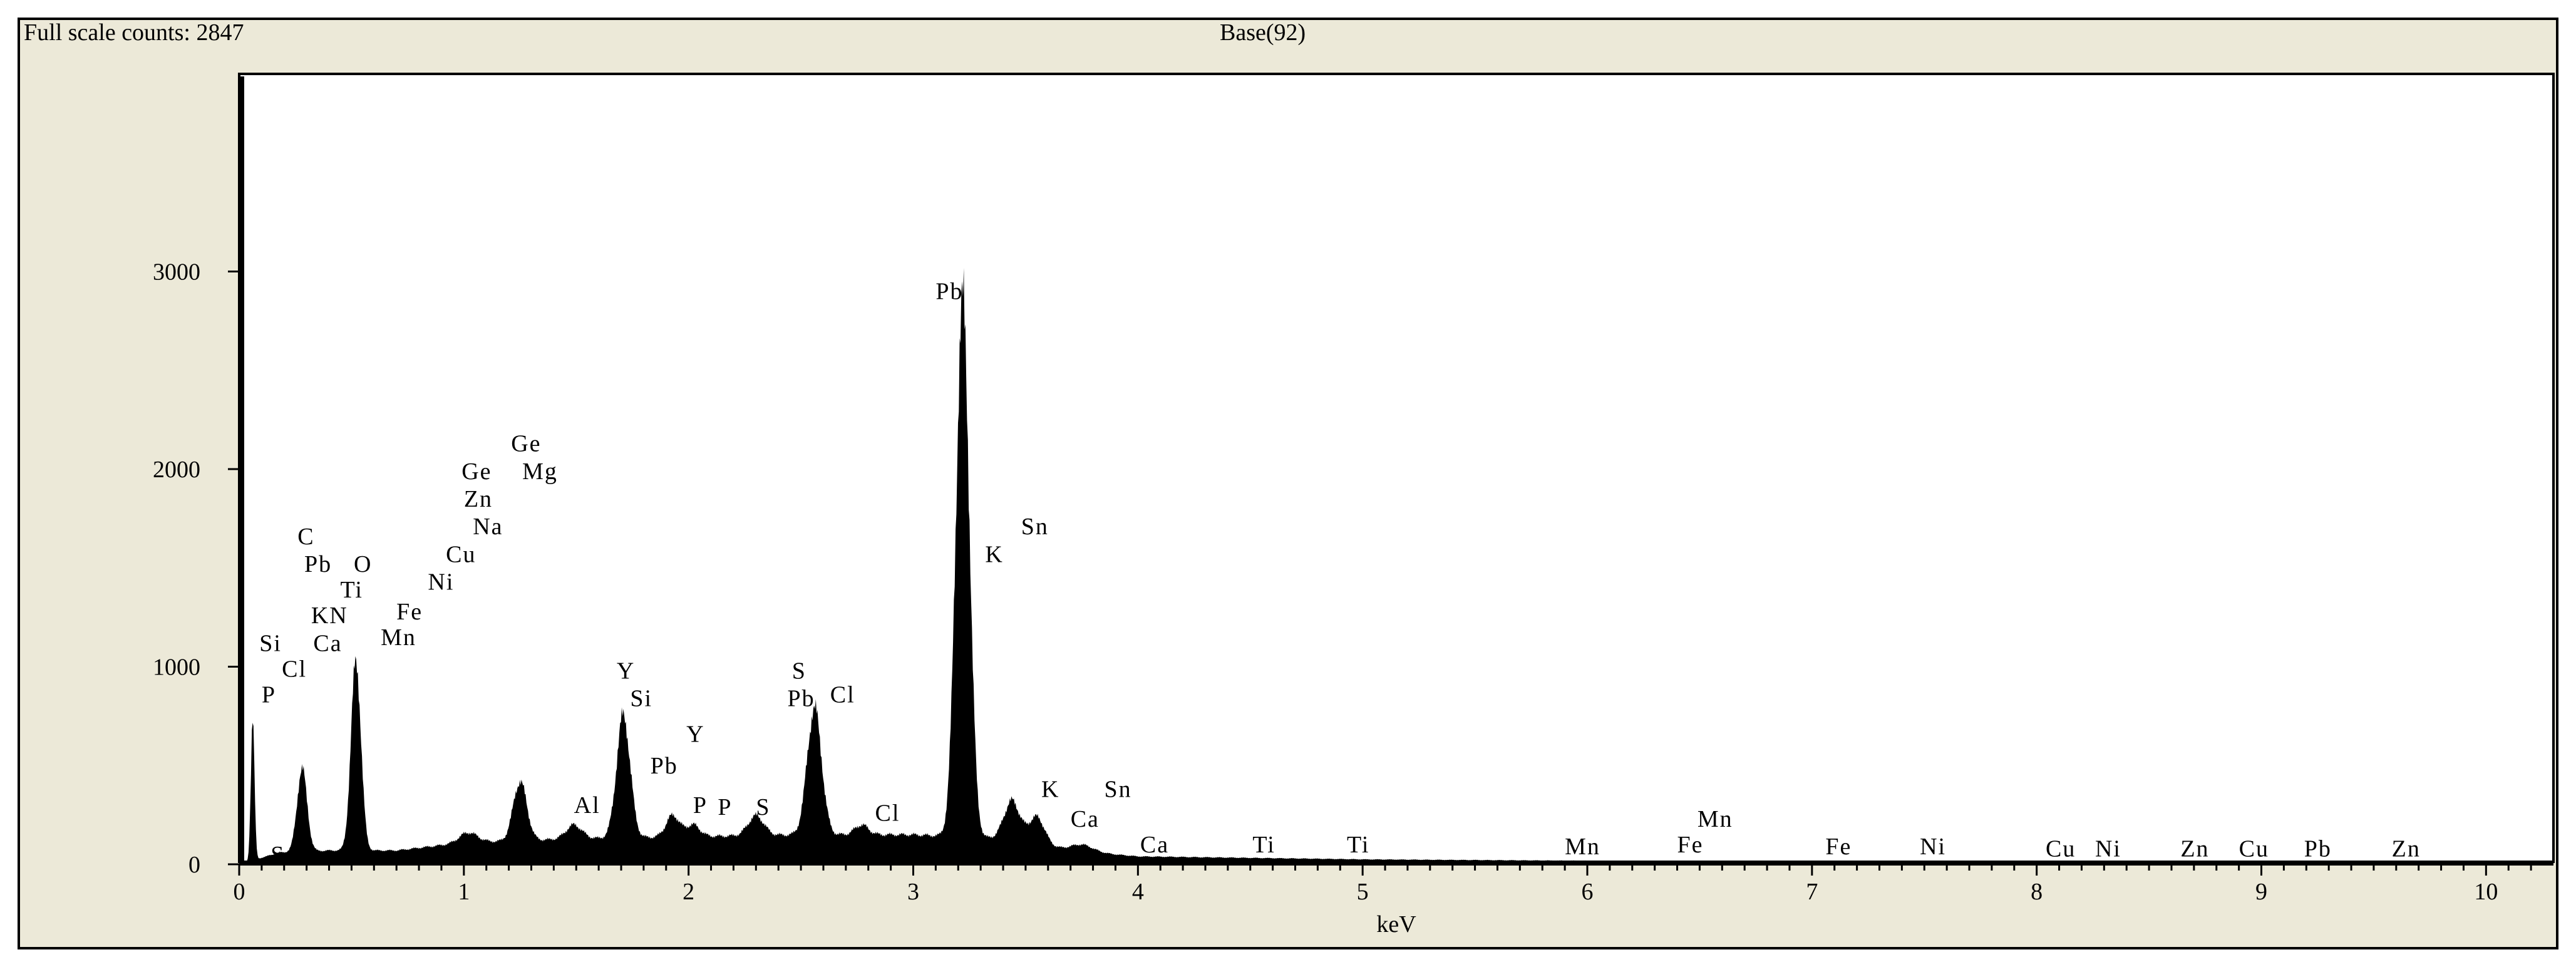 Image resolution: width=2576 pixels, height=967 pixels. Describe the element at coordinates (488, 527) in the screenshot. I see `element-label: Na` at that location.